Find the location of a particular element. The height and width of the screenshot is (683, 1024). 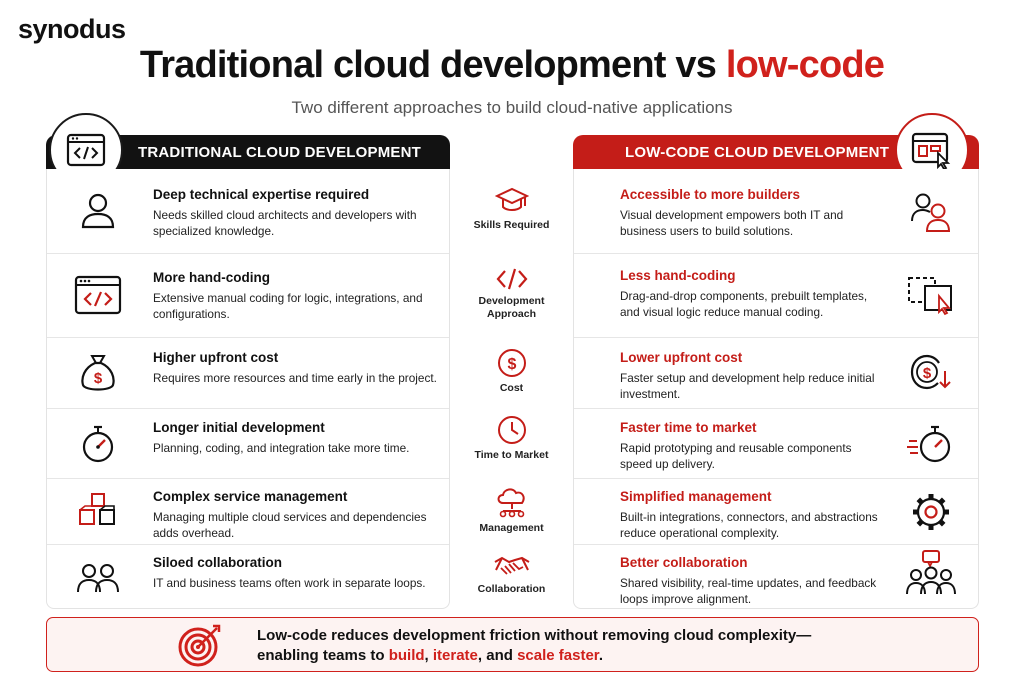

user-icon is located at coordinates (98, 210).